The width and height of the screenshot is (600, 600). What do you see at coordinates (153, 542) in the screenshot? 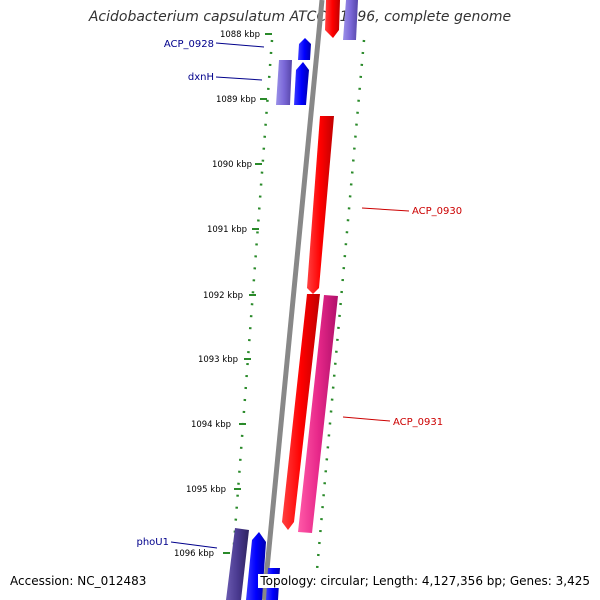
I see `gene-label-phoU1: phoU1` at bounding box center [153, 542].